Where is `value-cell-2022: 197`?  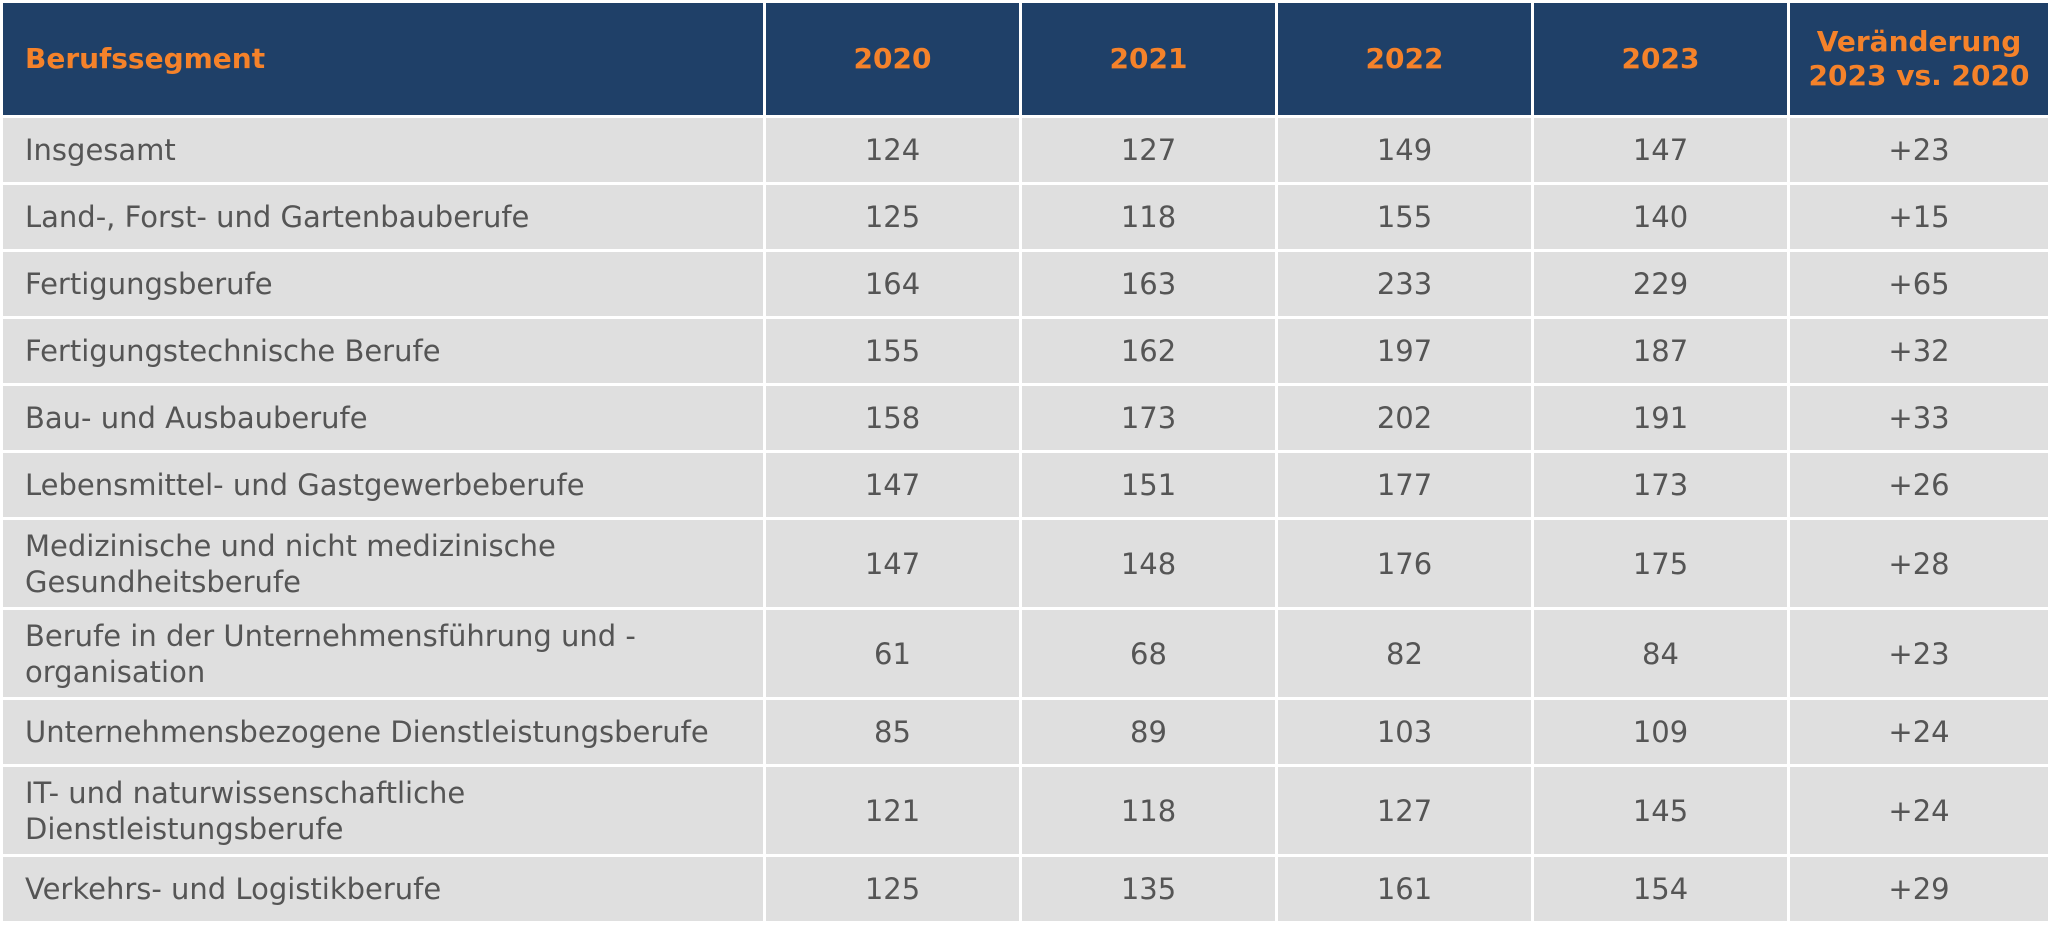
value-cell-2022: 197 is located at coordinates (1404, 351).